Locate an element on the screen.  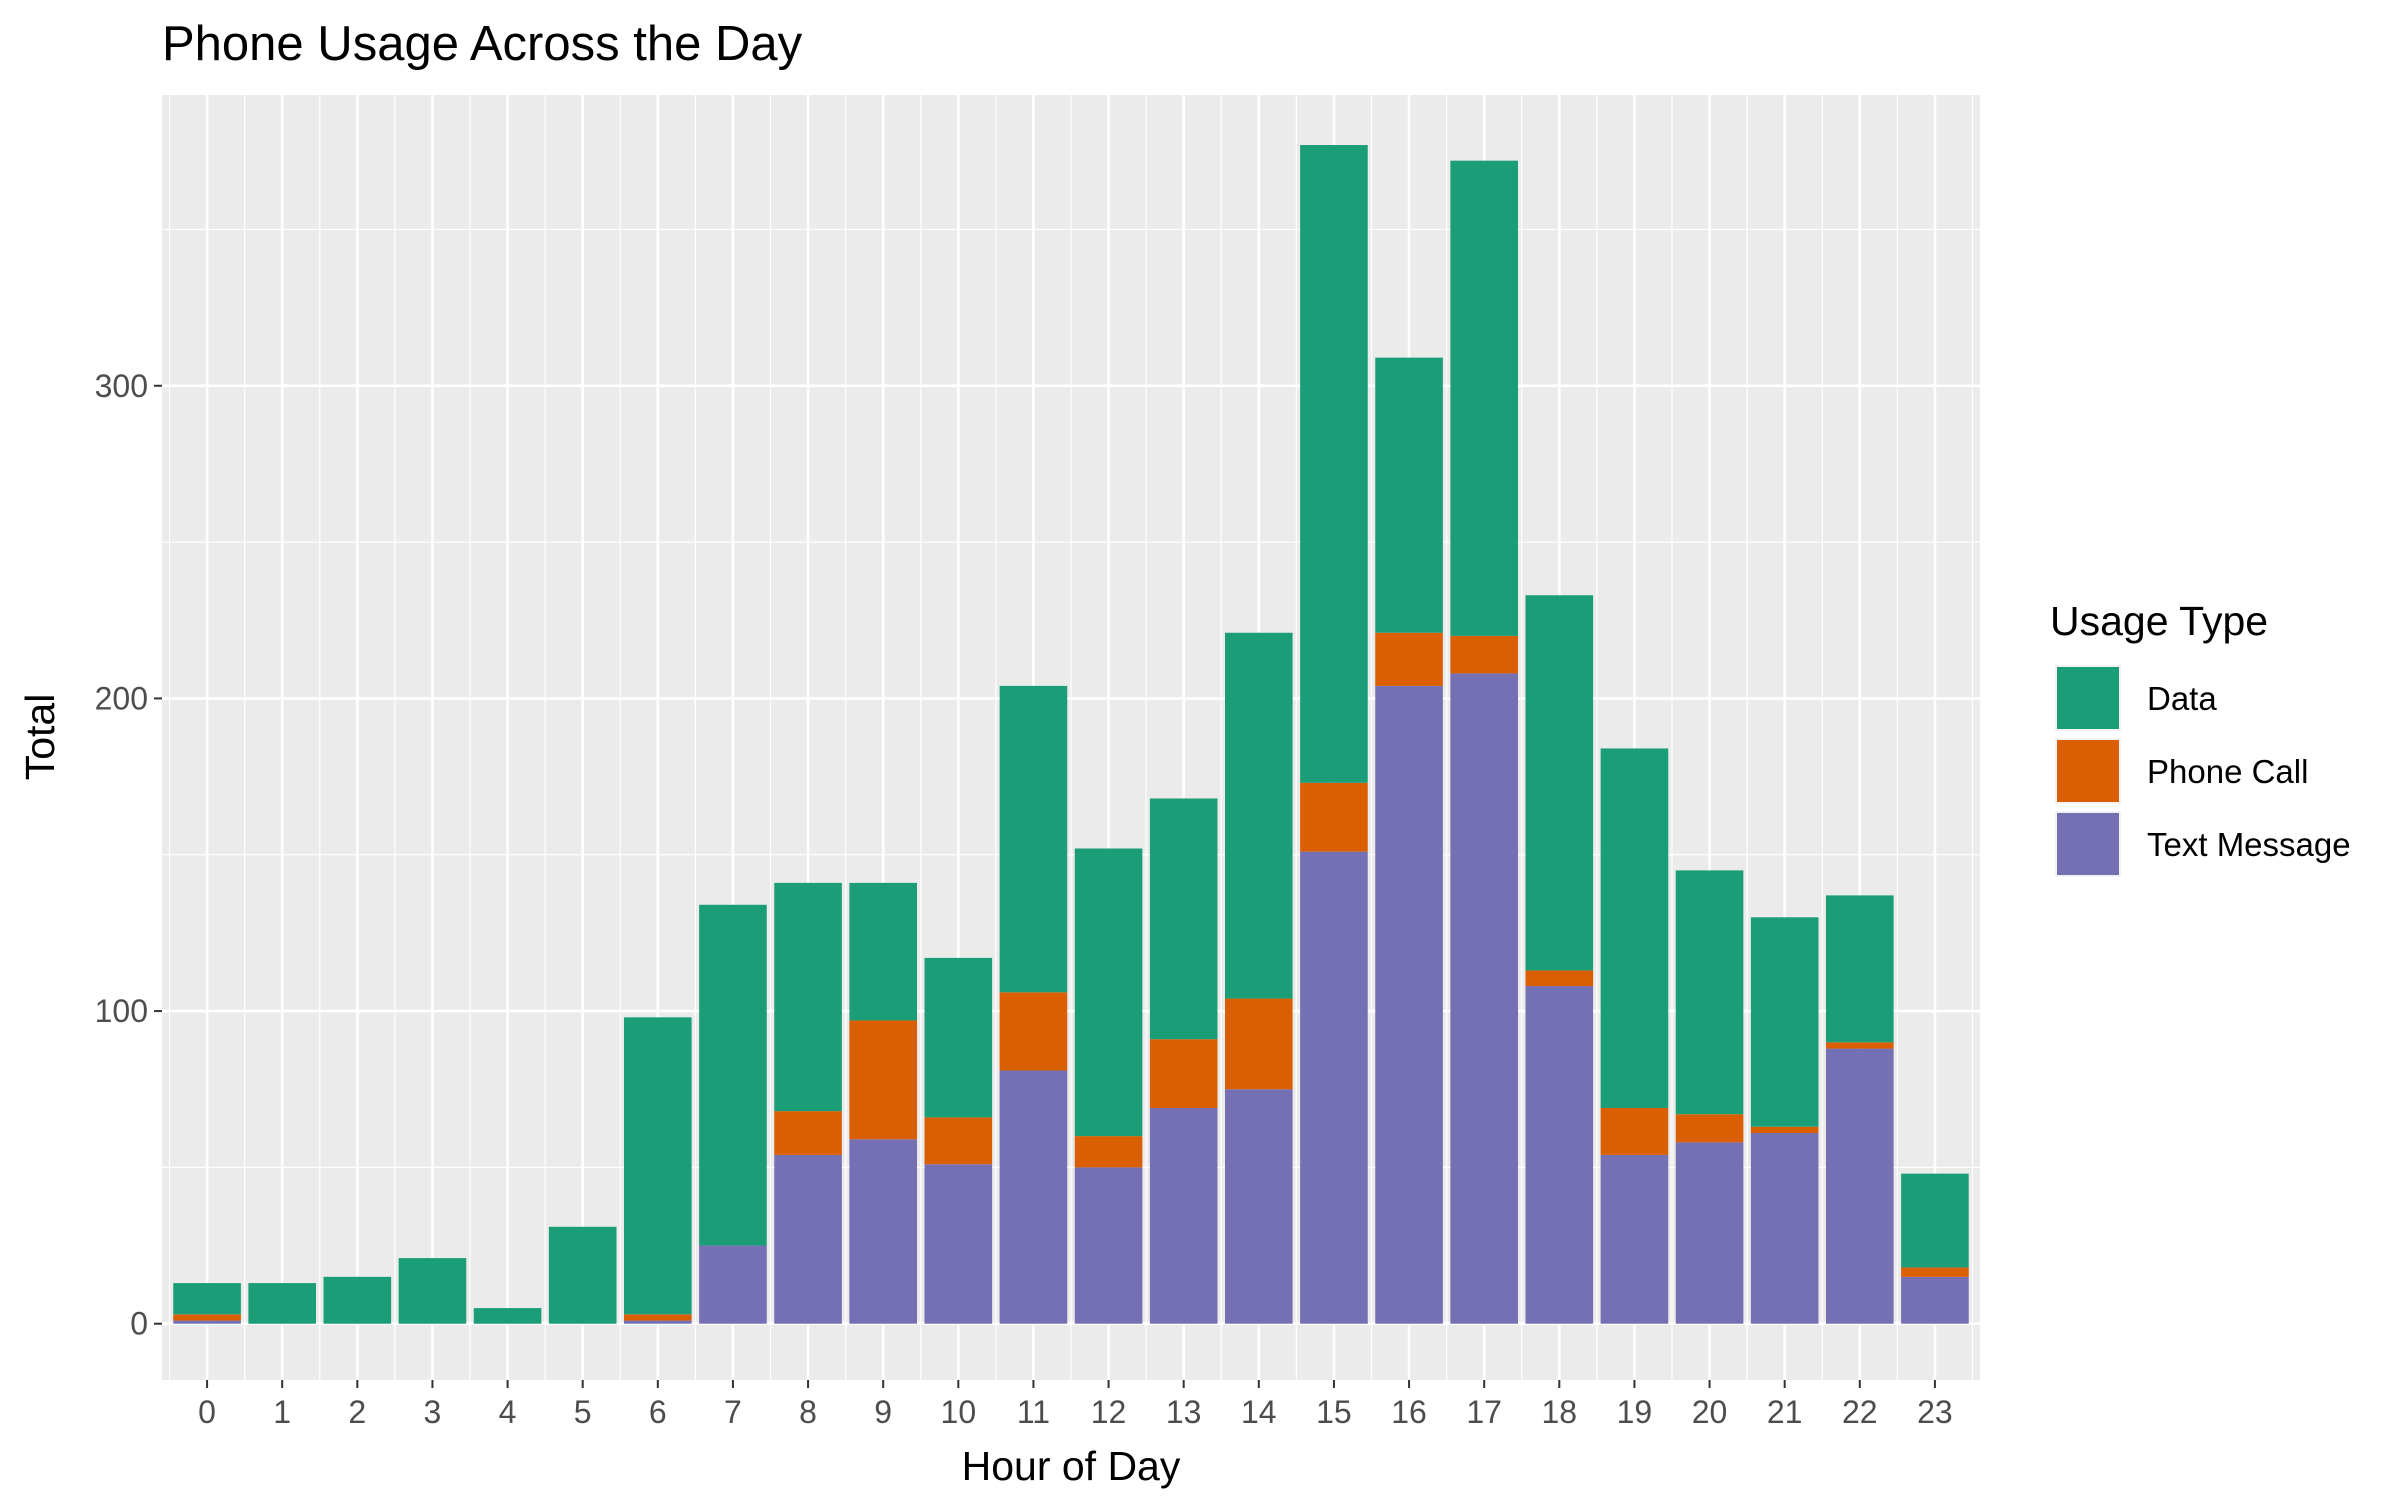
x-tick-label: 15 is located at coordinates (1334, 1412).